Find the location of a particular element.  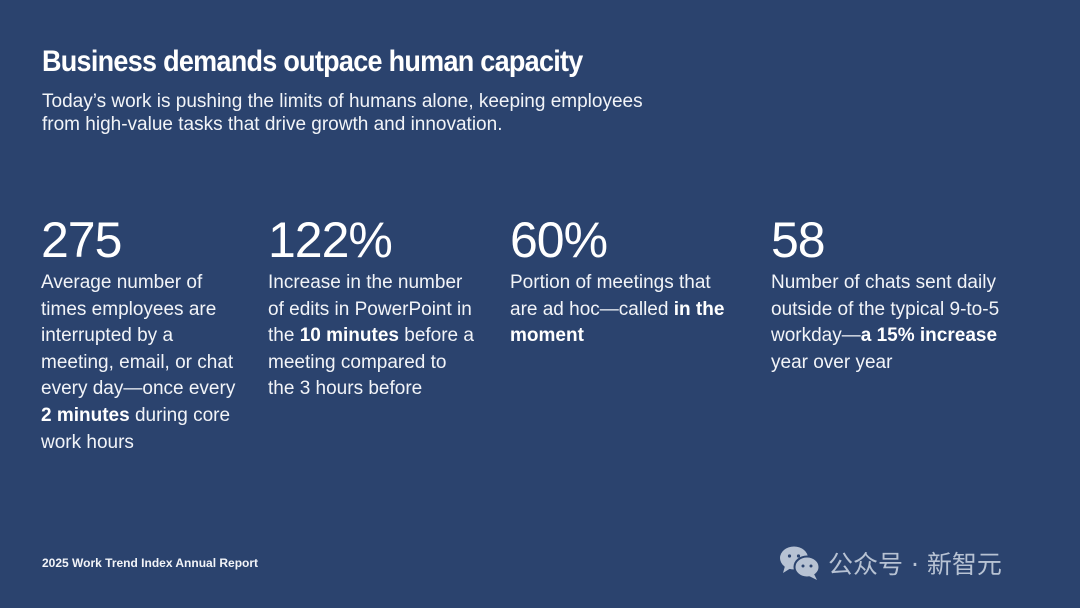

stat-highlight: in the moment is located at coordinates (617, 322).